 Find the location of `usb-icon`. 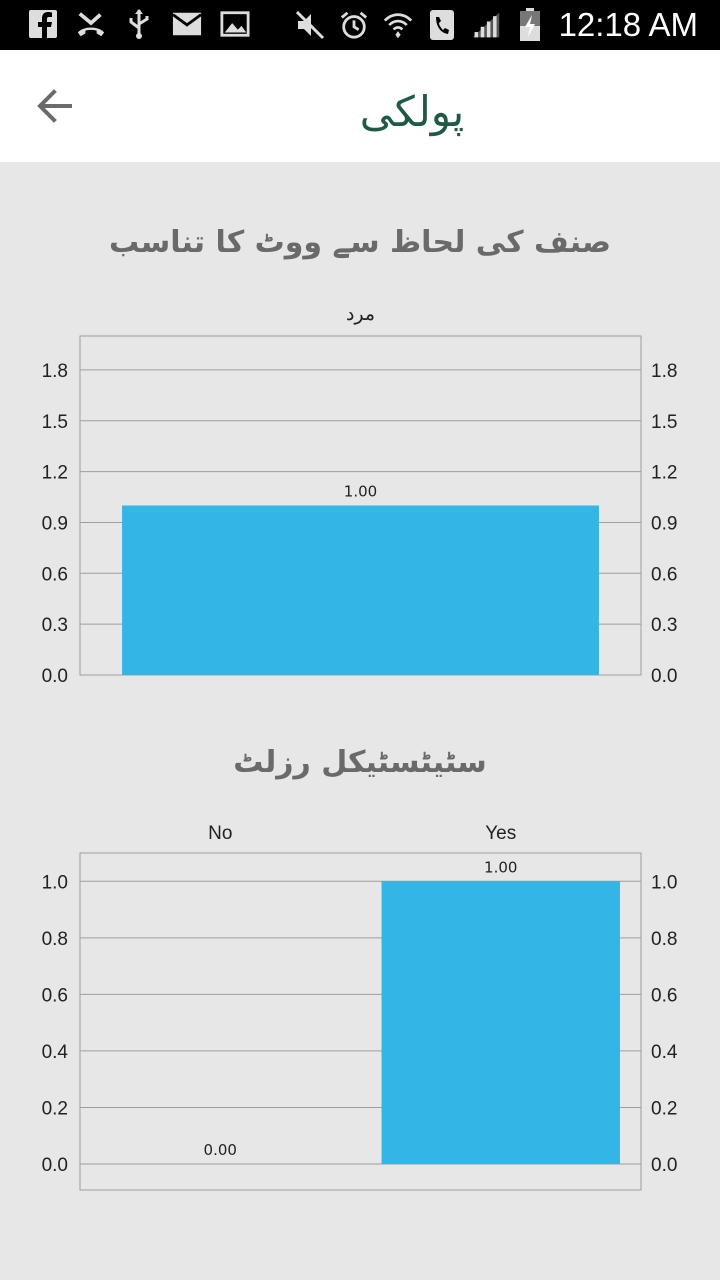

usb-icon is located at coordinates (139, 24).